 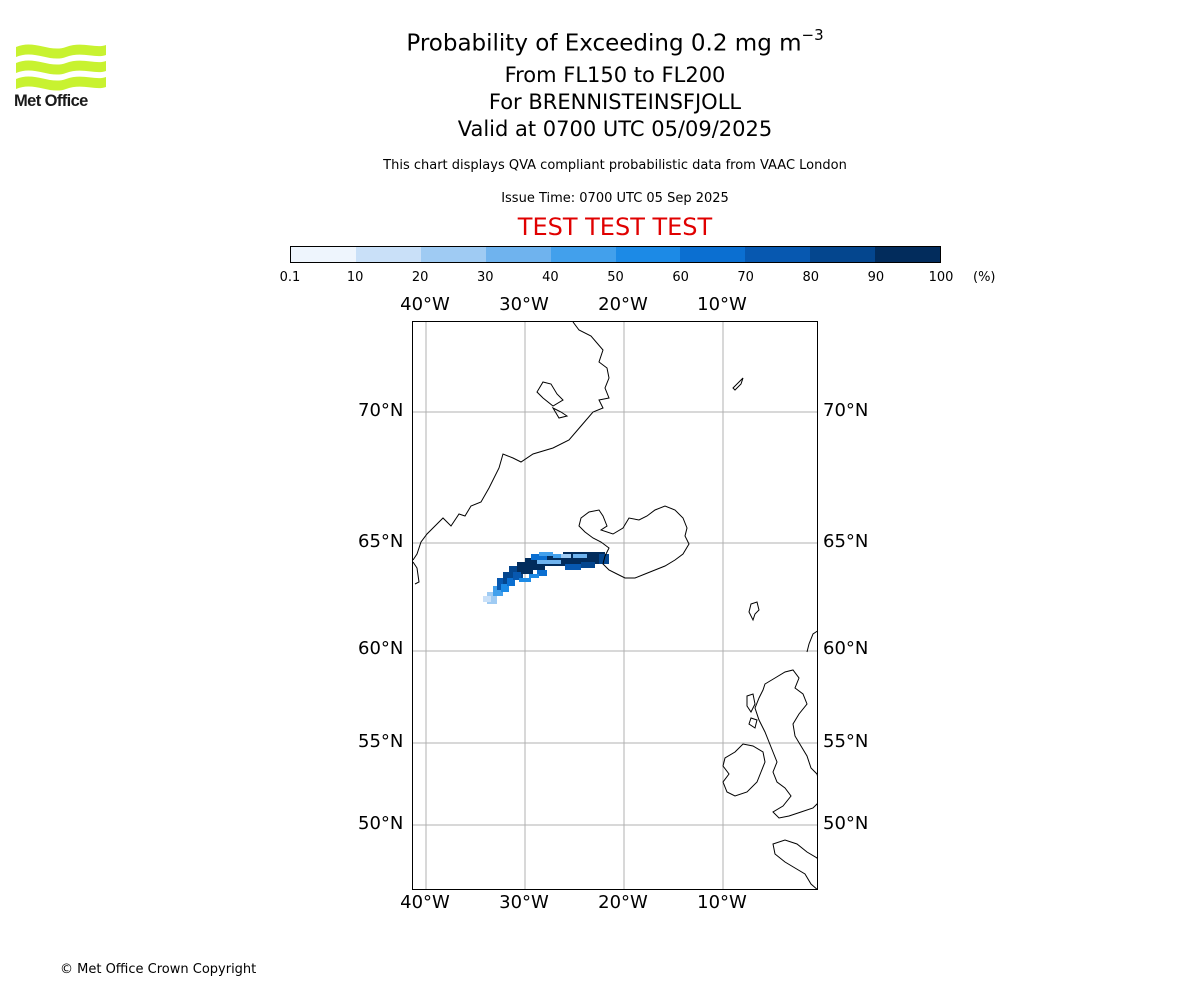 What do you see at coordinates (623, 902) in the screenshot?
I see `lon-label-bottom: 20°W` at bounding box center [623, 902].